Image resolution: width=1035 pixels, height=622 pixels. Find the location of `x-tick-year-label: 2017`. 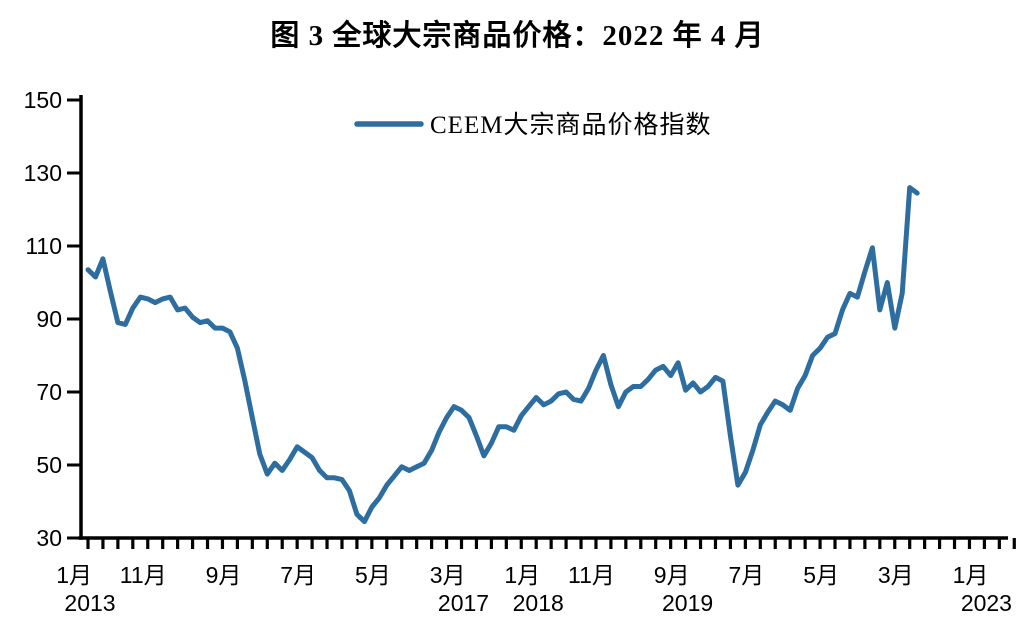

x-tick-year-label: 2017 is located at coordinates (463, 603).